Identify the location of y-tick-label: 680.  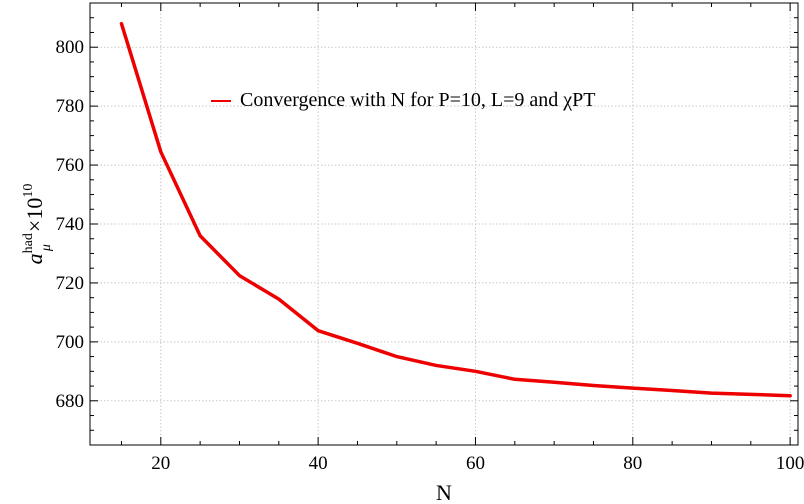
(70, 401).